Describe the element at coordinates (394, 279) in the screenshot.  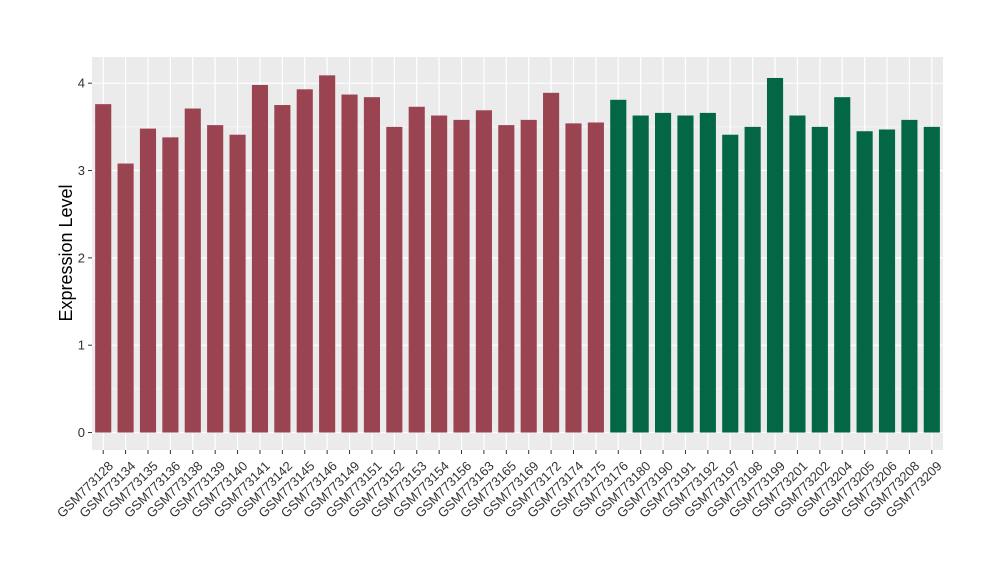
I see `bar-GSM773152` at that location.